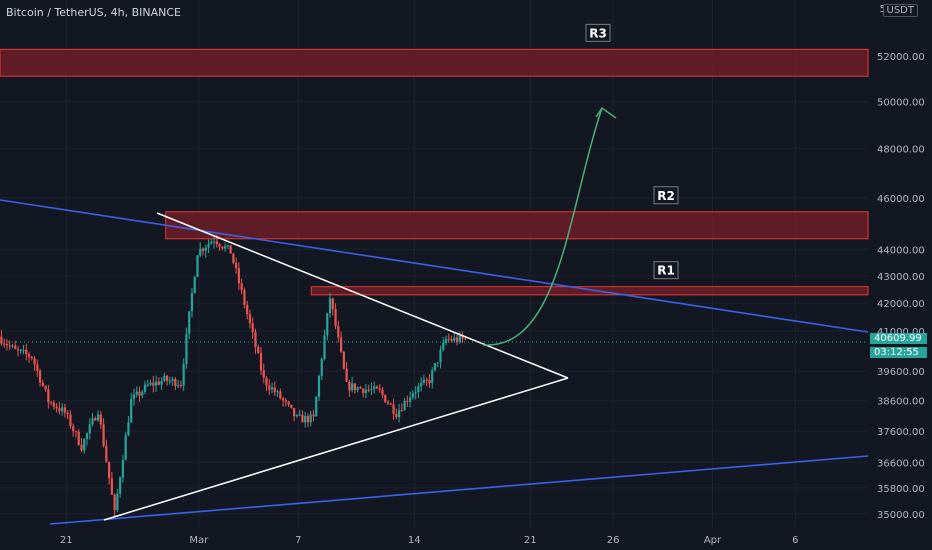 The width and height of the screenshot is (932, 550). What do you see at coordinates (429, 540) in the screenshot?
I see `time-axis: 21 Mar 7 14 21 26 Apr 6` at bounding box center [429, 540].